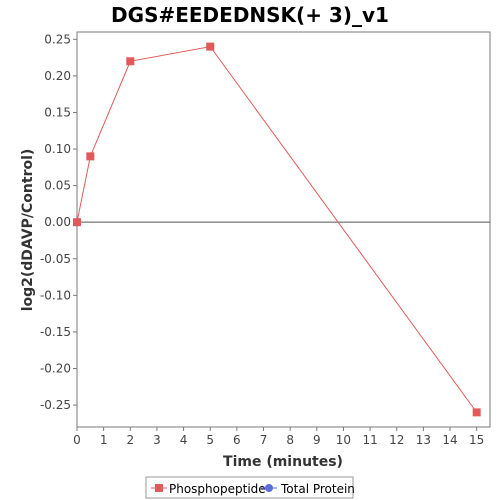  I want to click on y-tick-label: 0.20, so click(57, 76).